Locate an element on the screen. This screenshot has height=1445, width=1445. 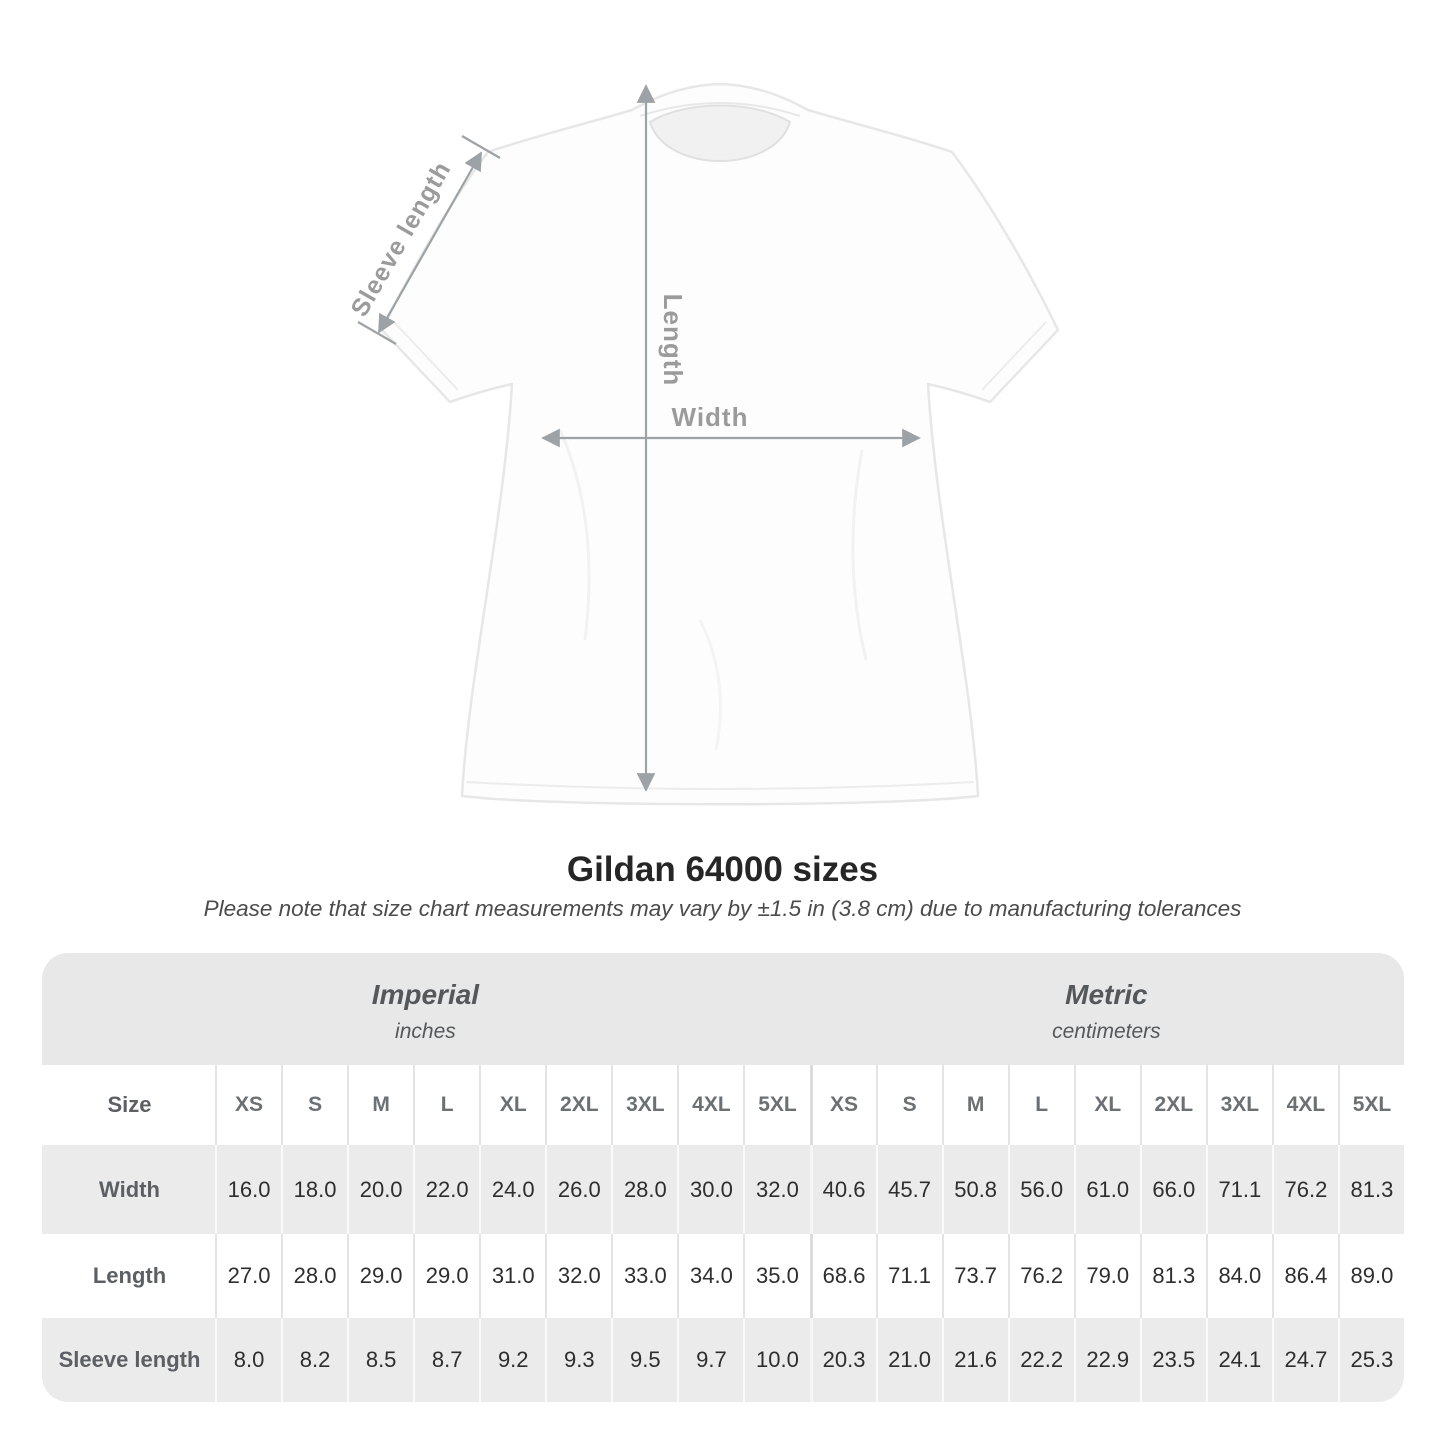
table-cell: 23.5 is located at coordinates (1172, 1360).